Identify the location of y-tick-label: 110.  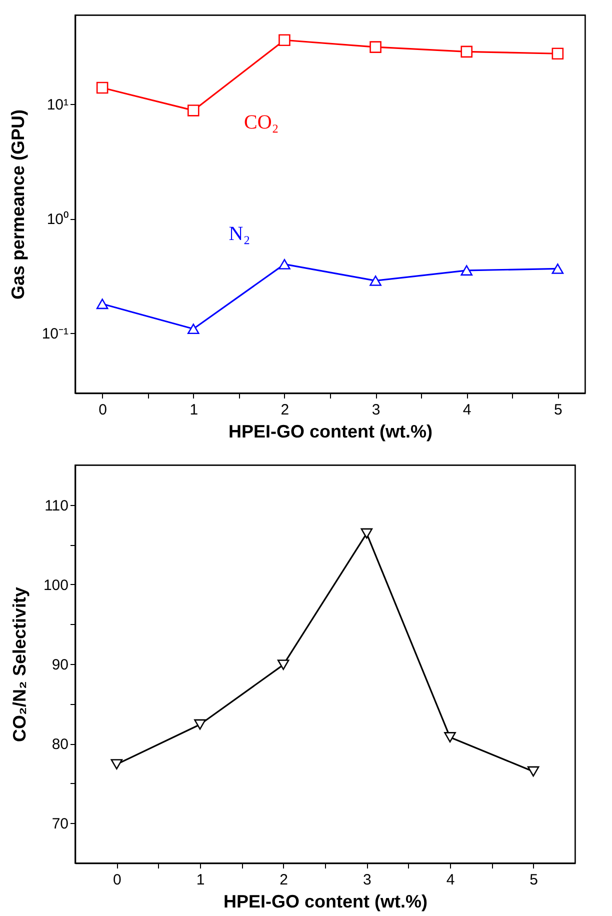
(56, 505).